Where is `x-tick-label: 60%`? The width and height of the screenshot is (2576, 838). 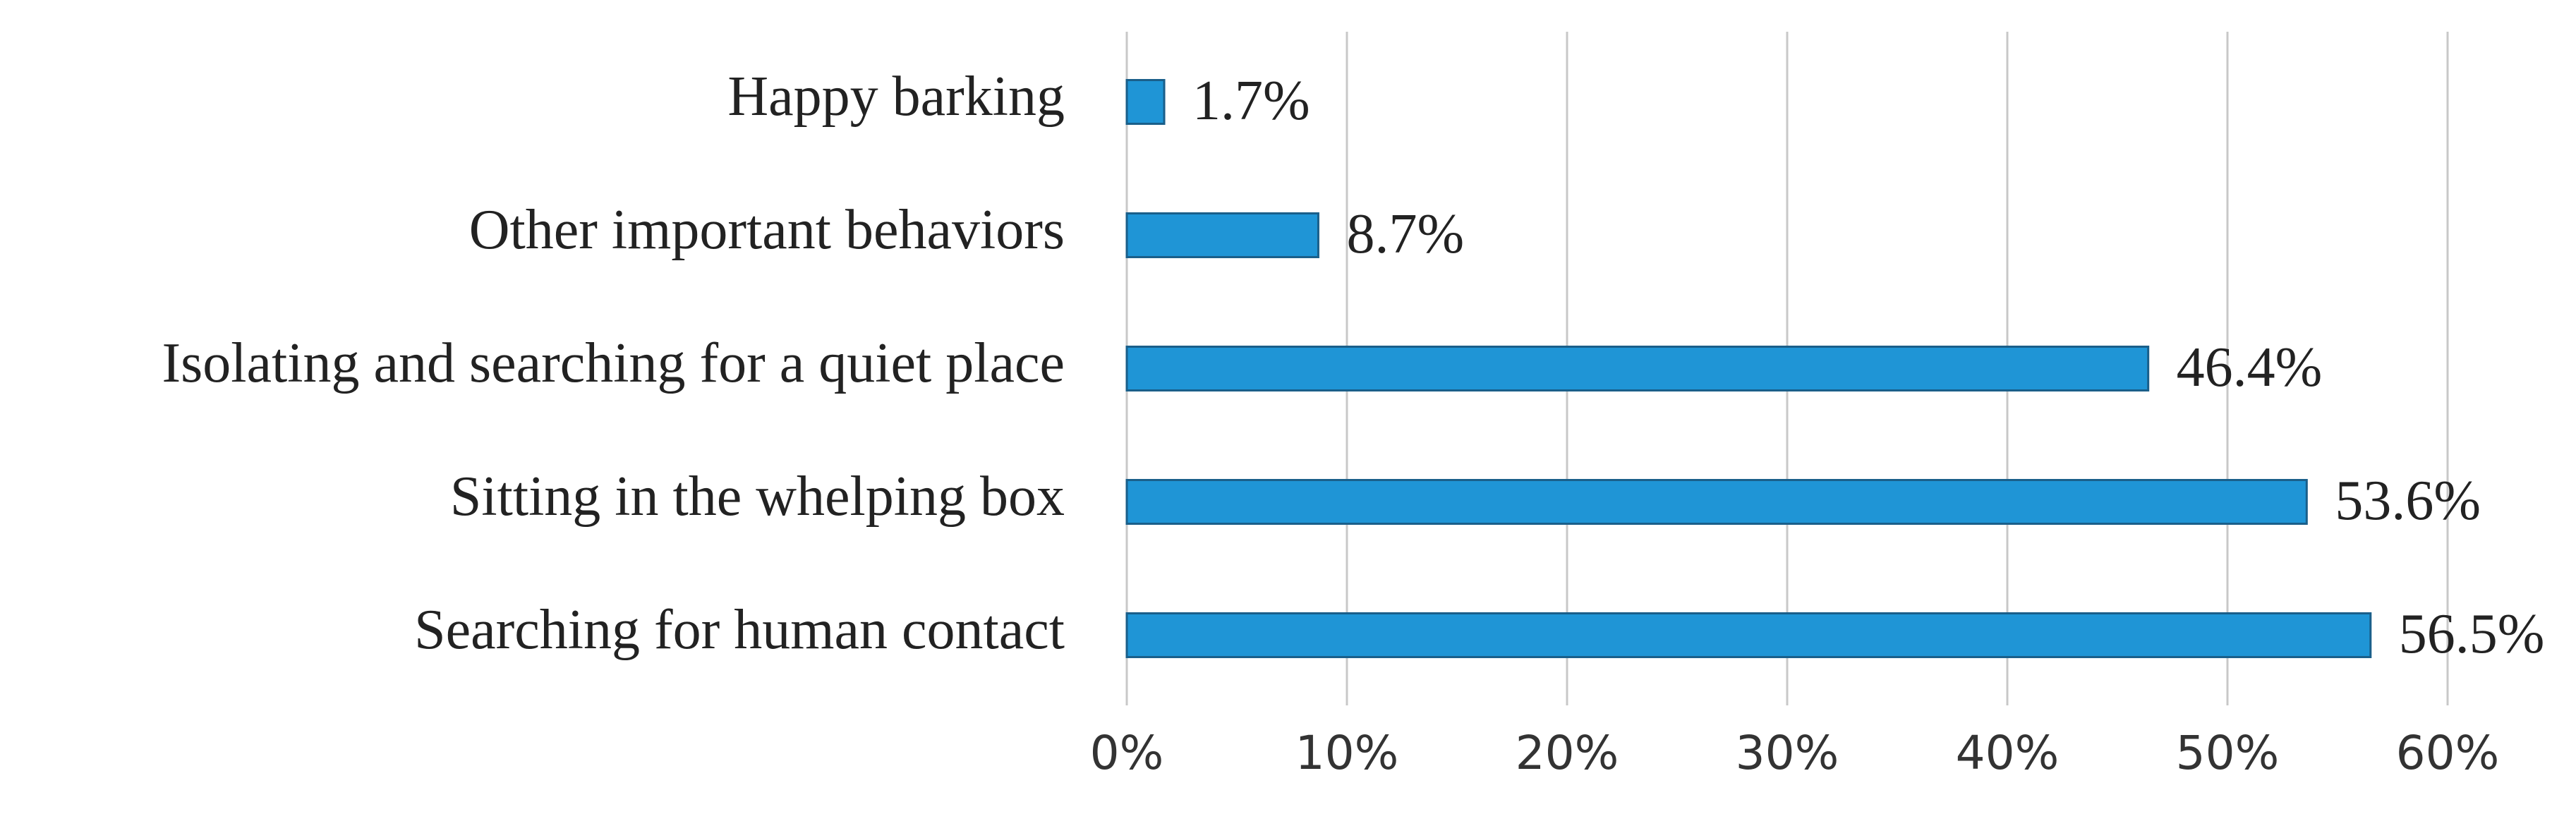
x-tick-label: 60% is located at coordinates (2448, 753).